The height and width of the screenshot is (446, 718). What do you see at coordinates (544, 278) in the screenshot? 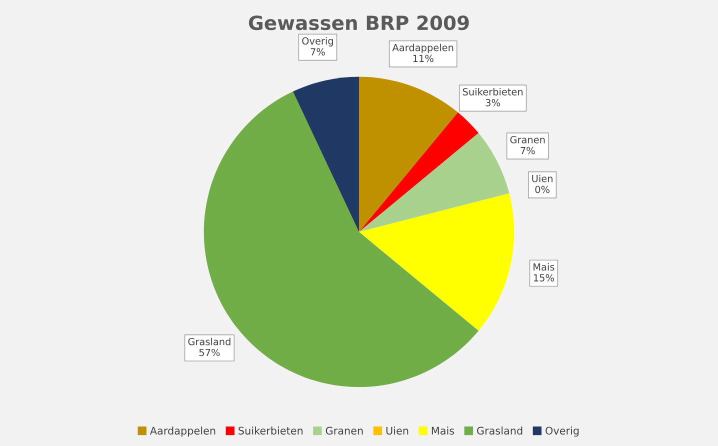
I see `data-label: 15%` at bounding box center [544, 278].